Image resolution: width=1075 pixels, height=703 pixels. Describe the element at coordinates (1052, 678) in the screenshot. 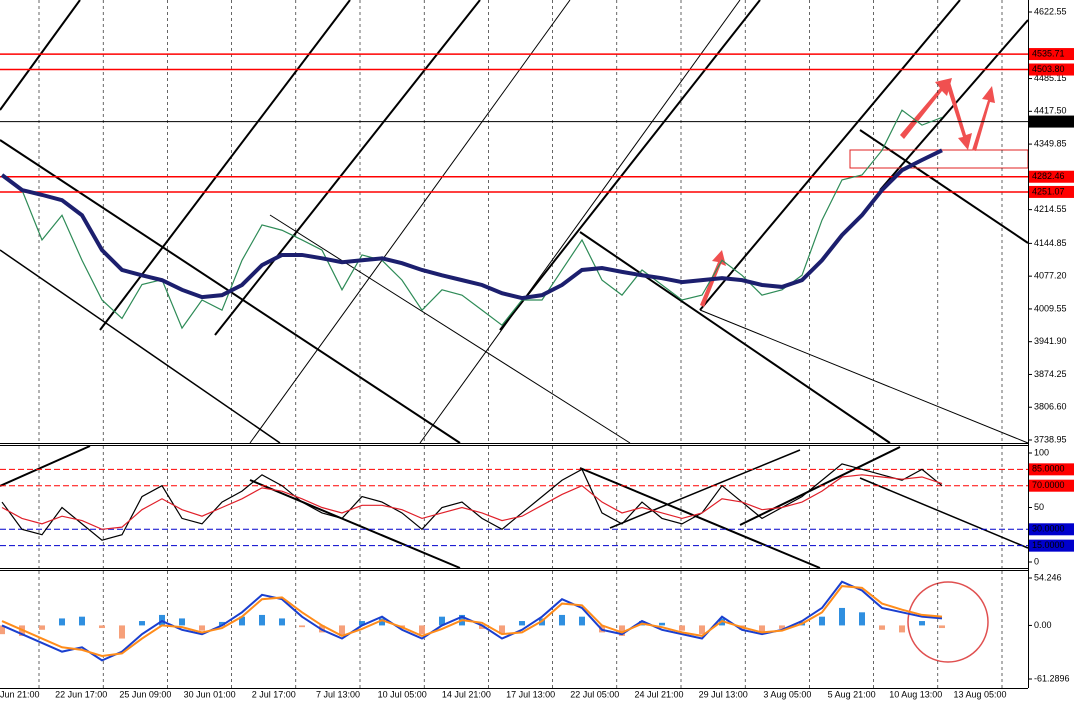

I see `y-tick-label: -61.2896` at that location.